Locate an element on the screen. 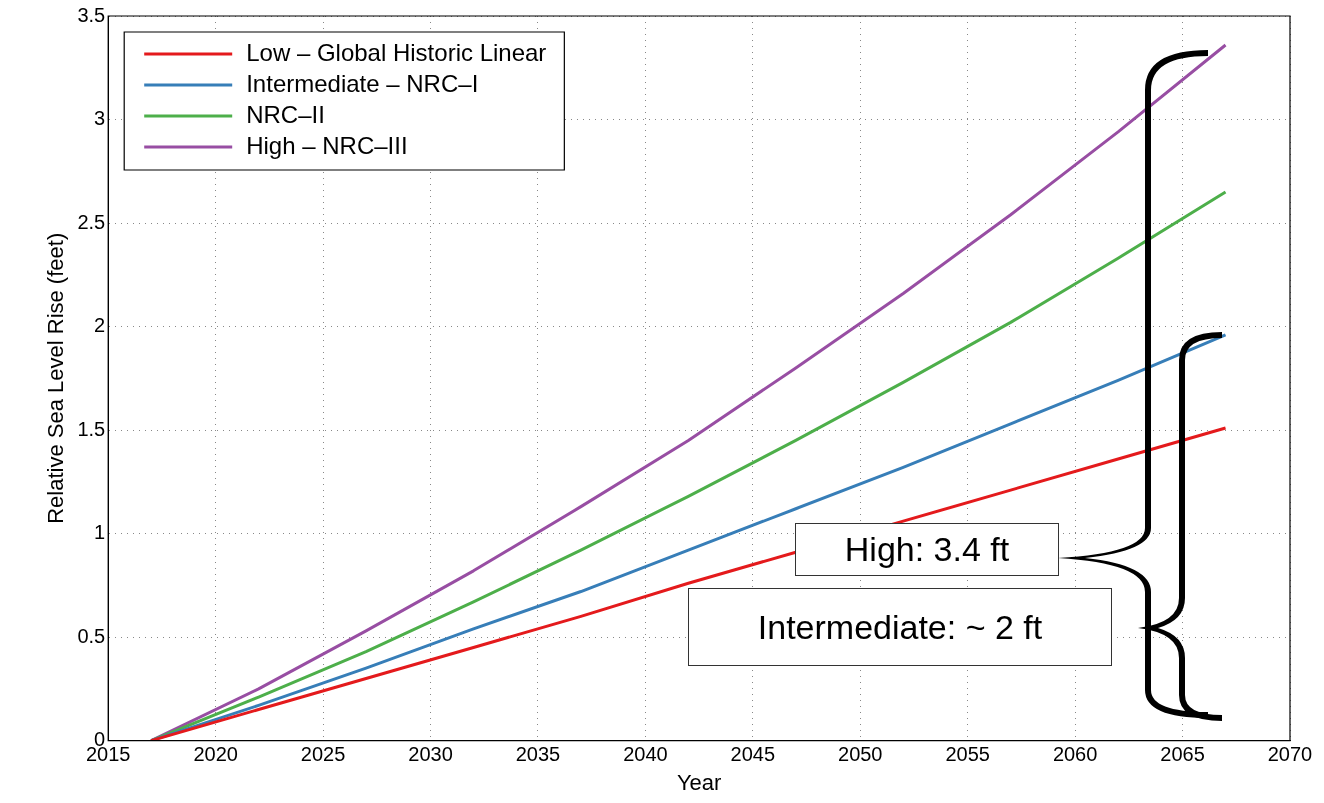 The image size is (1324, 803). x-tick-label: 2040 is located at coordinates (645, 754).